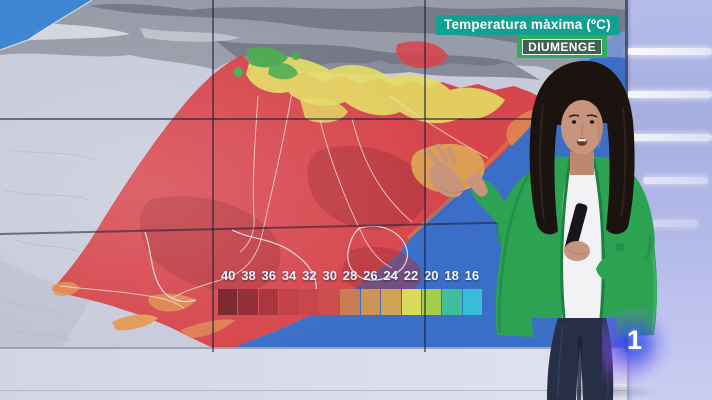 The width and height of the screenshot is (712, 400). I want to click on studio-floor, so click(313, 373).